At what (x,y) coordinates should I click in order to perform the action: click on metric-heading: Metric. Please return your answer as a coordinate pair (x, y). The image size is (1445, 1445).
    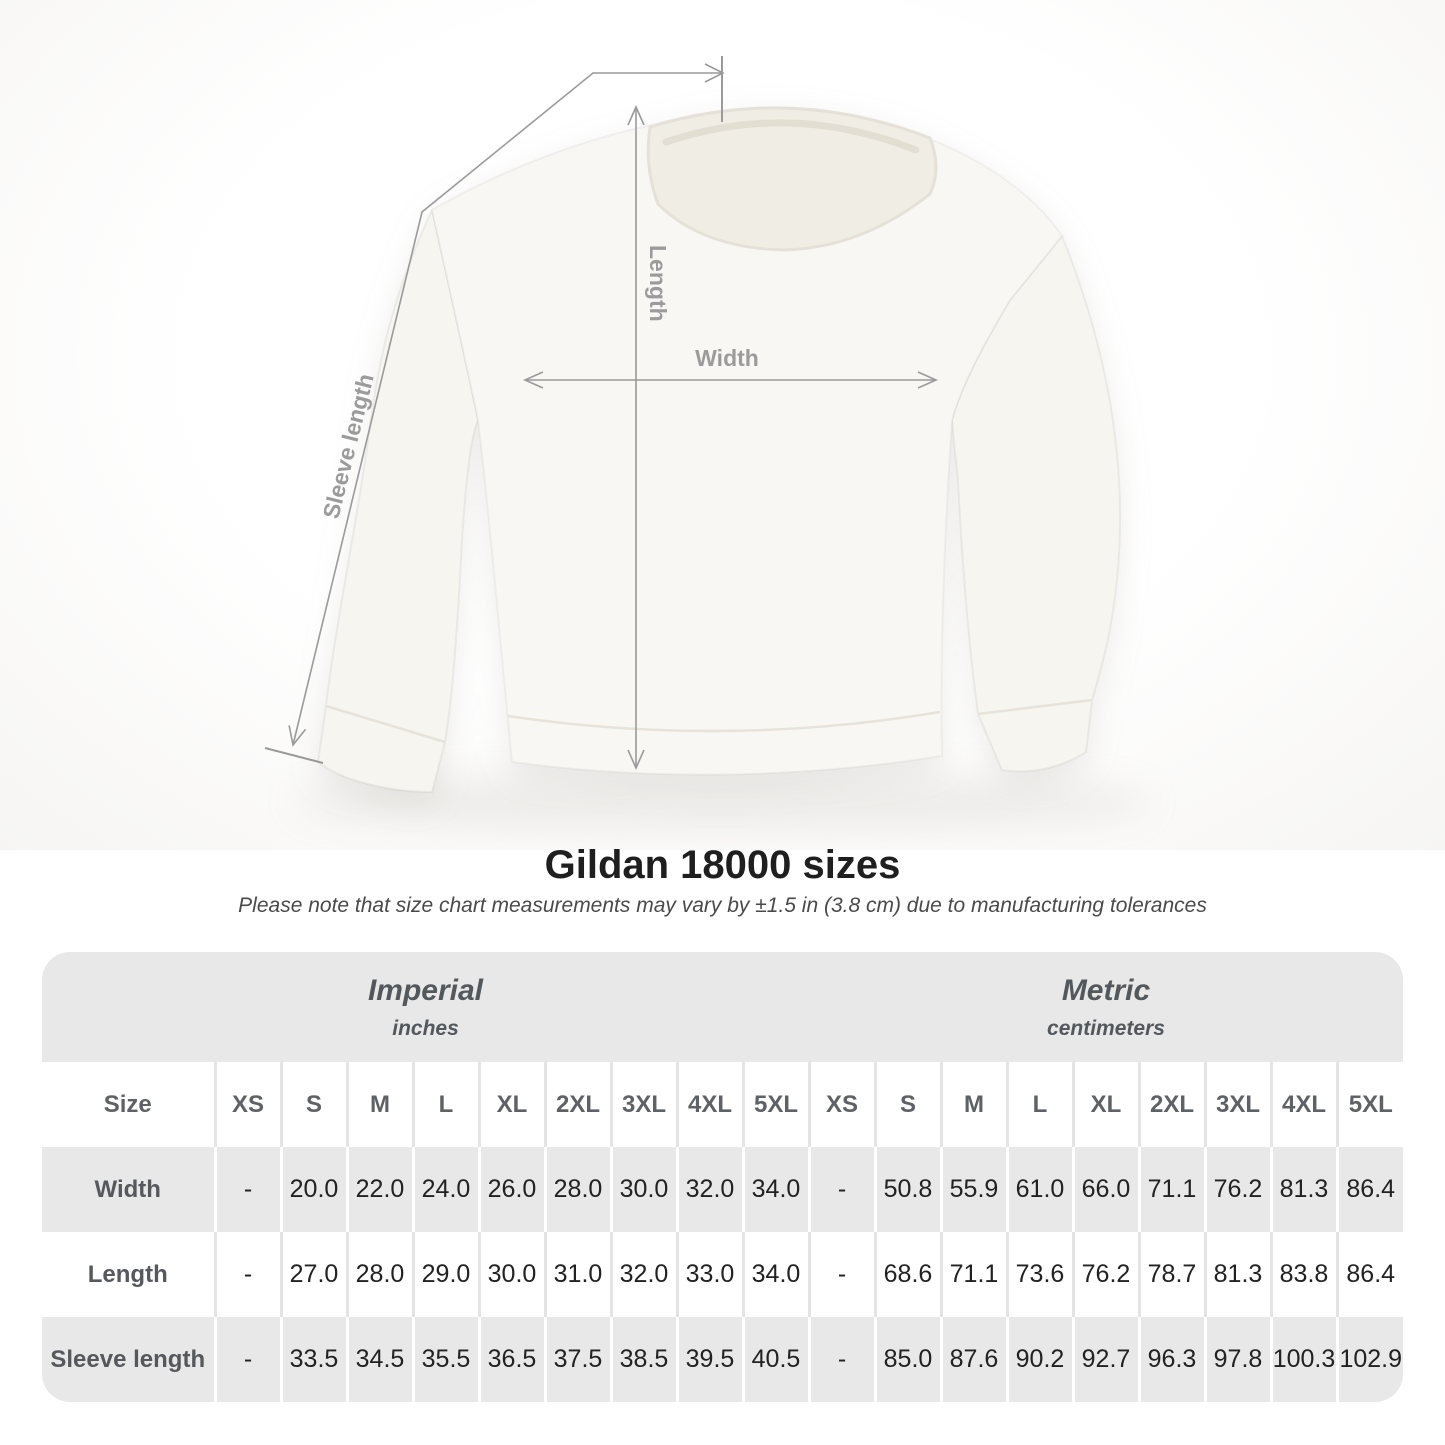
    Looking at the image, I should click on (1106, 990).